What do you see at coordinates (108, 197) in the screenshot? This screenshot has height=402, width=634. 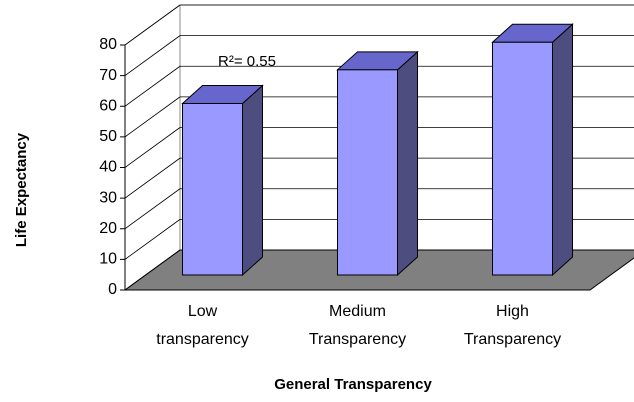 I see `y-tick-label: 30` at bounding box center [108, 197].